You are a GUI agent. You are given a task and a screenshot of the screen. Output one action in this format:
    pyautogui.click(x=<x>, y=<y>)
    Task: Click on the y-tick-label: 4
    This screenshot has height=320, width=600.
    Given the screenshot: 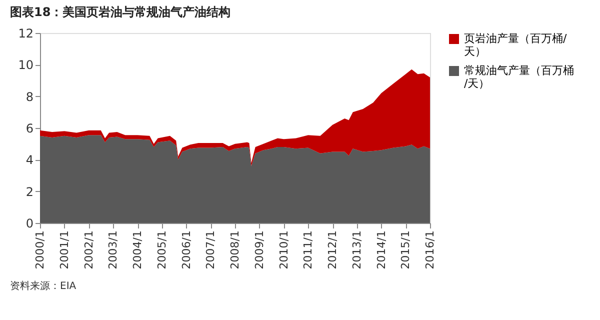 What is the action you would take?
    pyautogui.click(x=30, y=160)
    